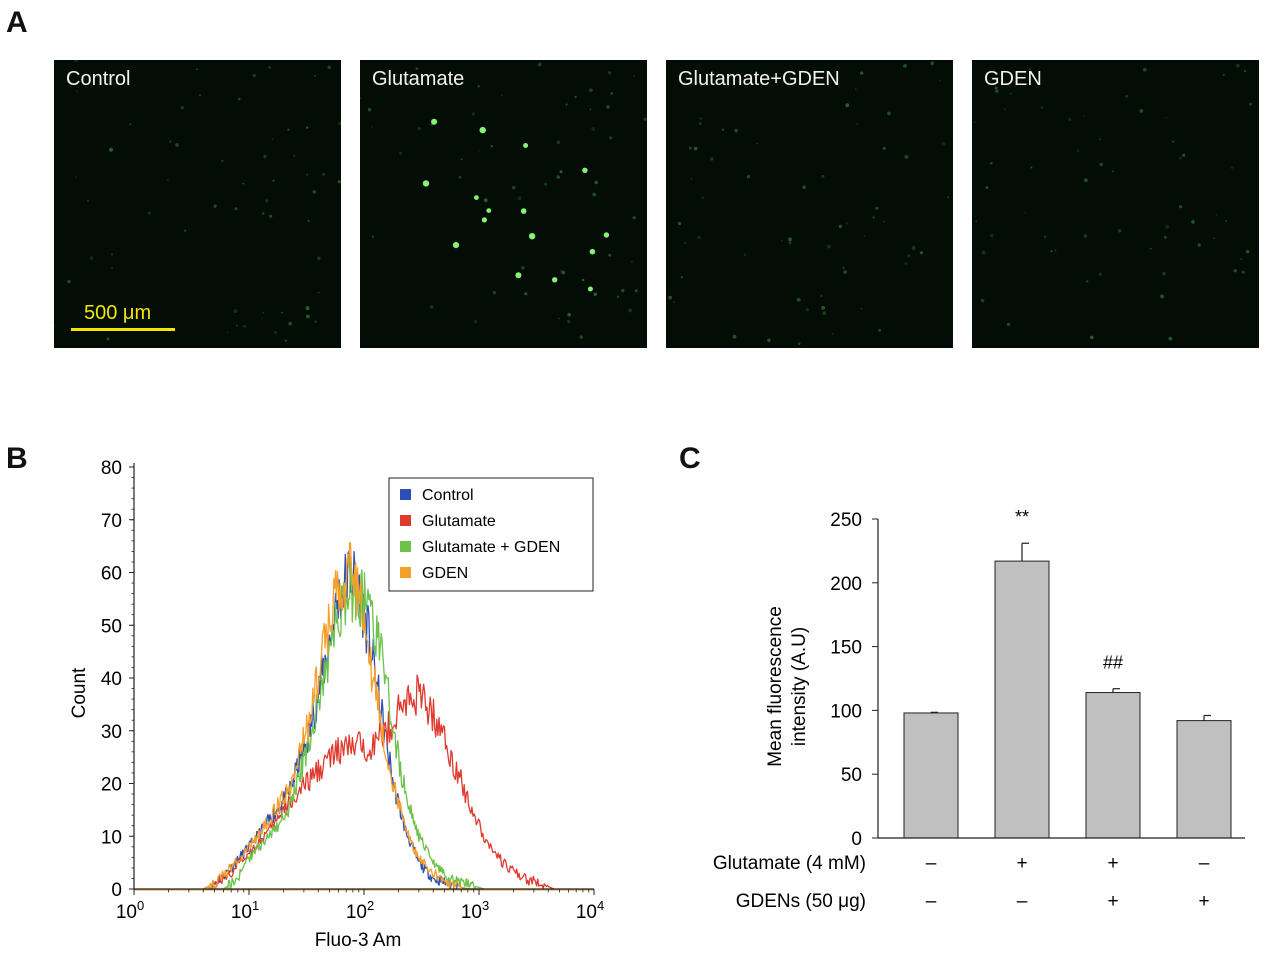 Image resolution: width=1267 pixels, height=953 pixels. I want to click on y-axis-label-line: intensity (A.U), so click(799, 686).